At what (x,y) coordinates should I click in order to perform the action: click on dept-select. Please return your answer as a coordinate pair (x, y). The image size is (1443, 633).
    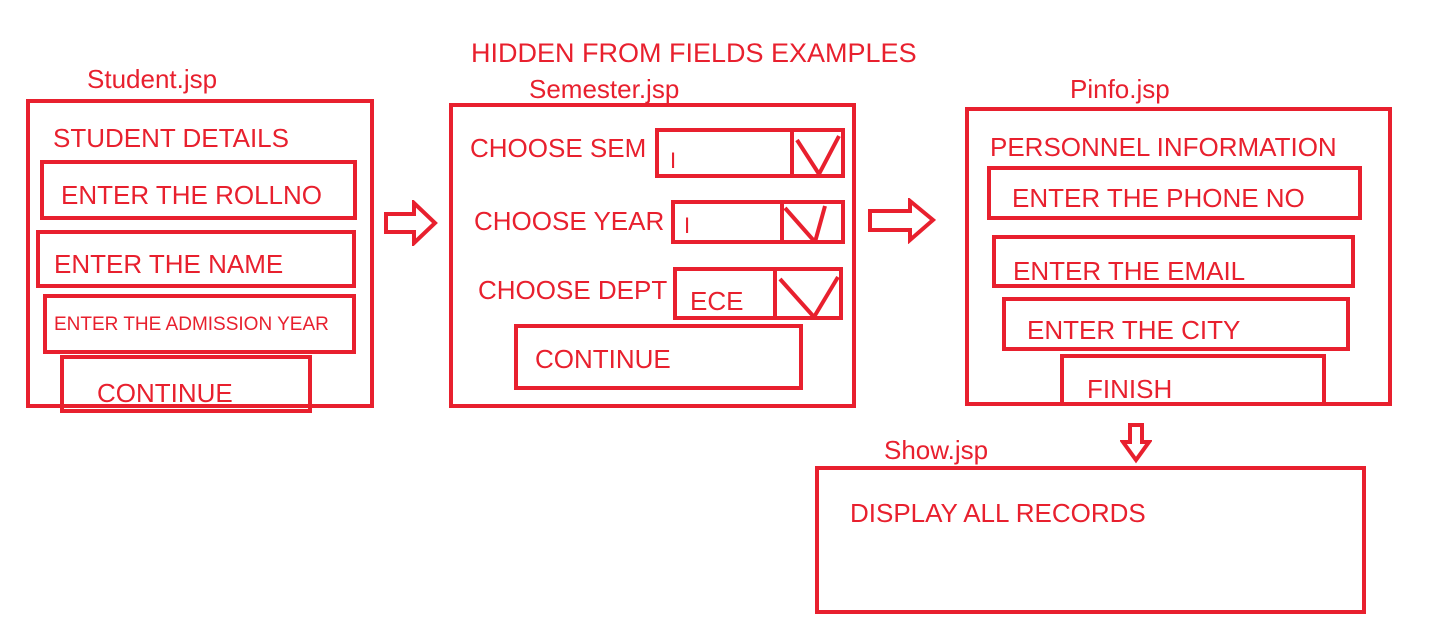
    Looking at the image, I should click on (758, 293).